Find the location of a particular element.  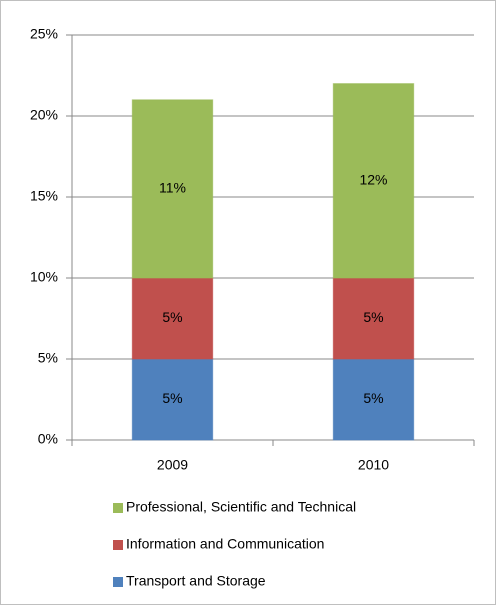

x-tick-label: 2010 is located at coordinates (373, 465).